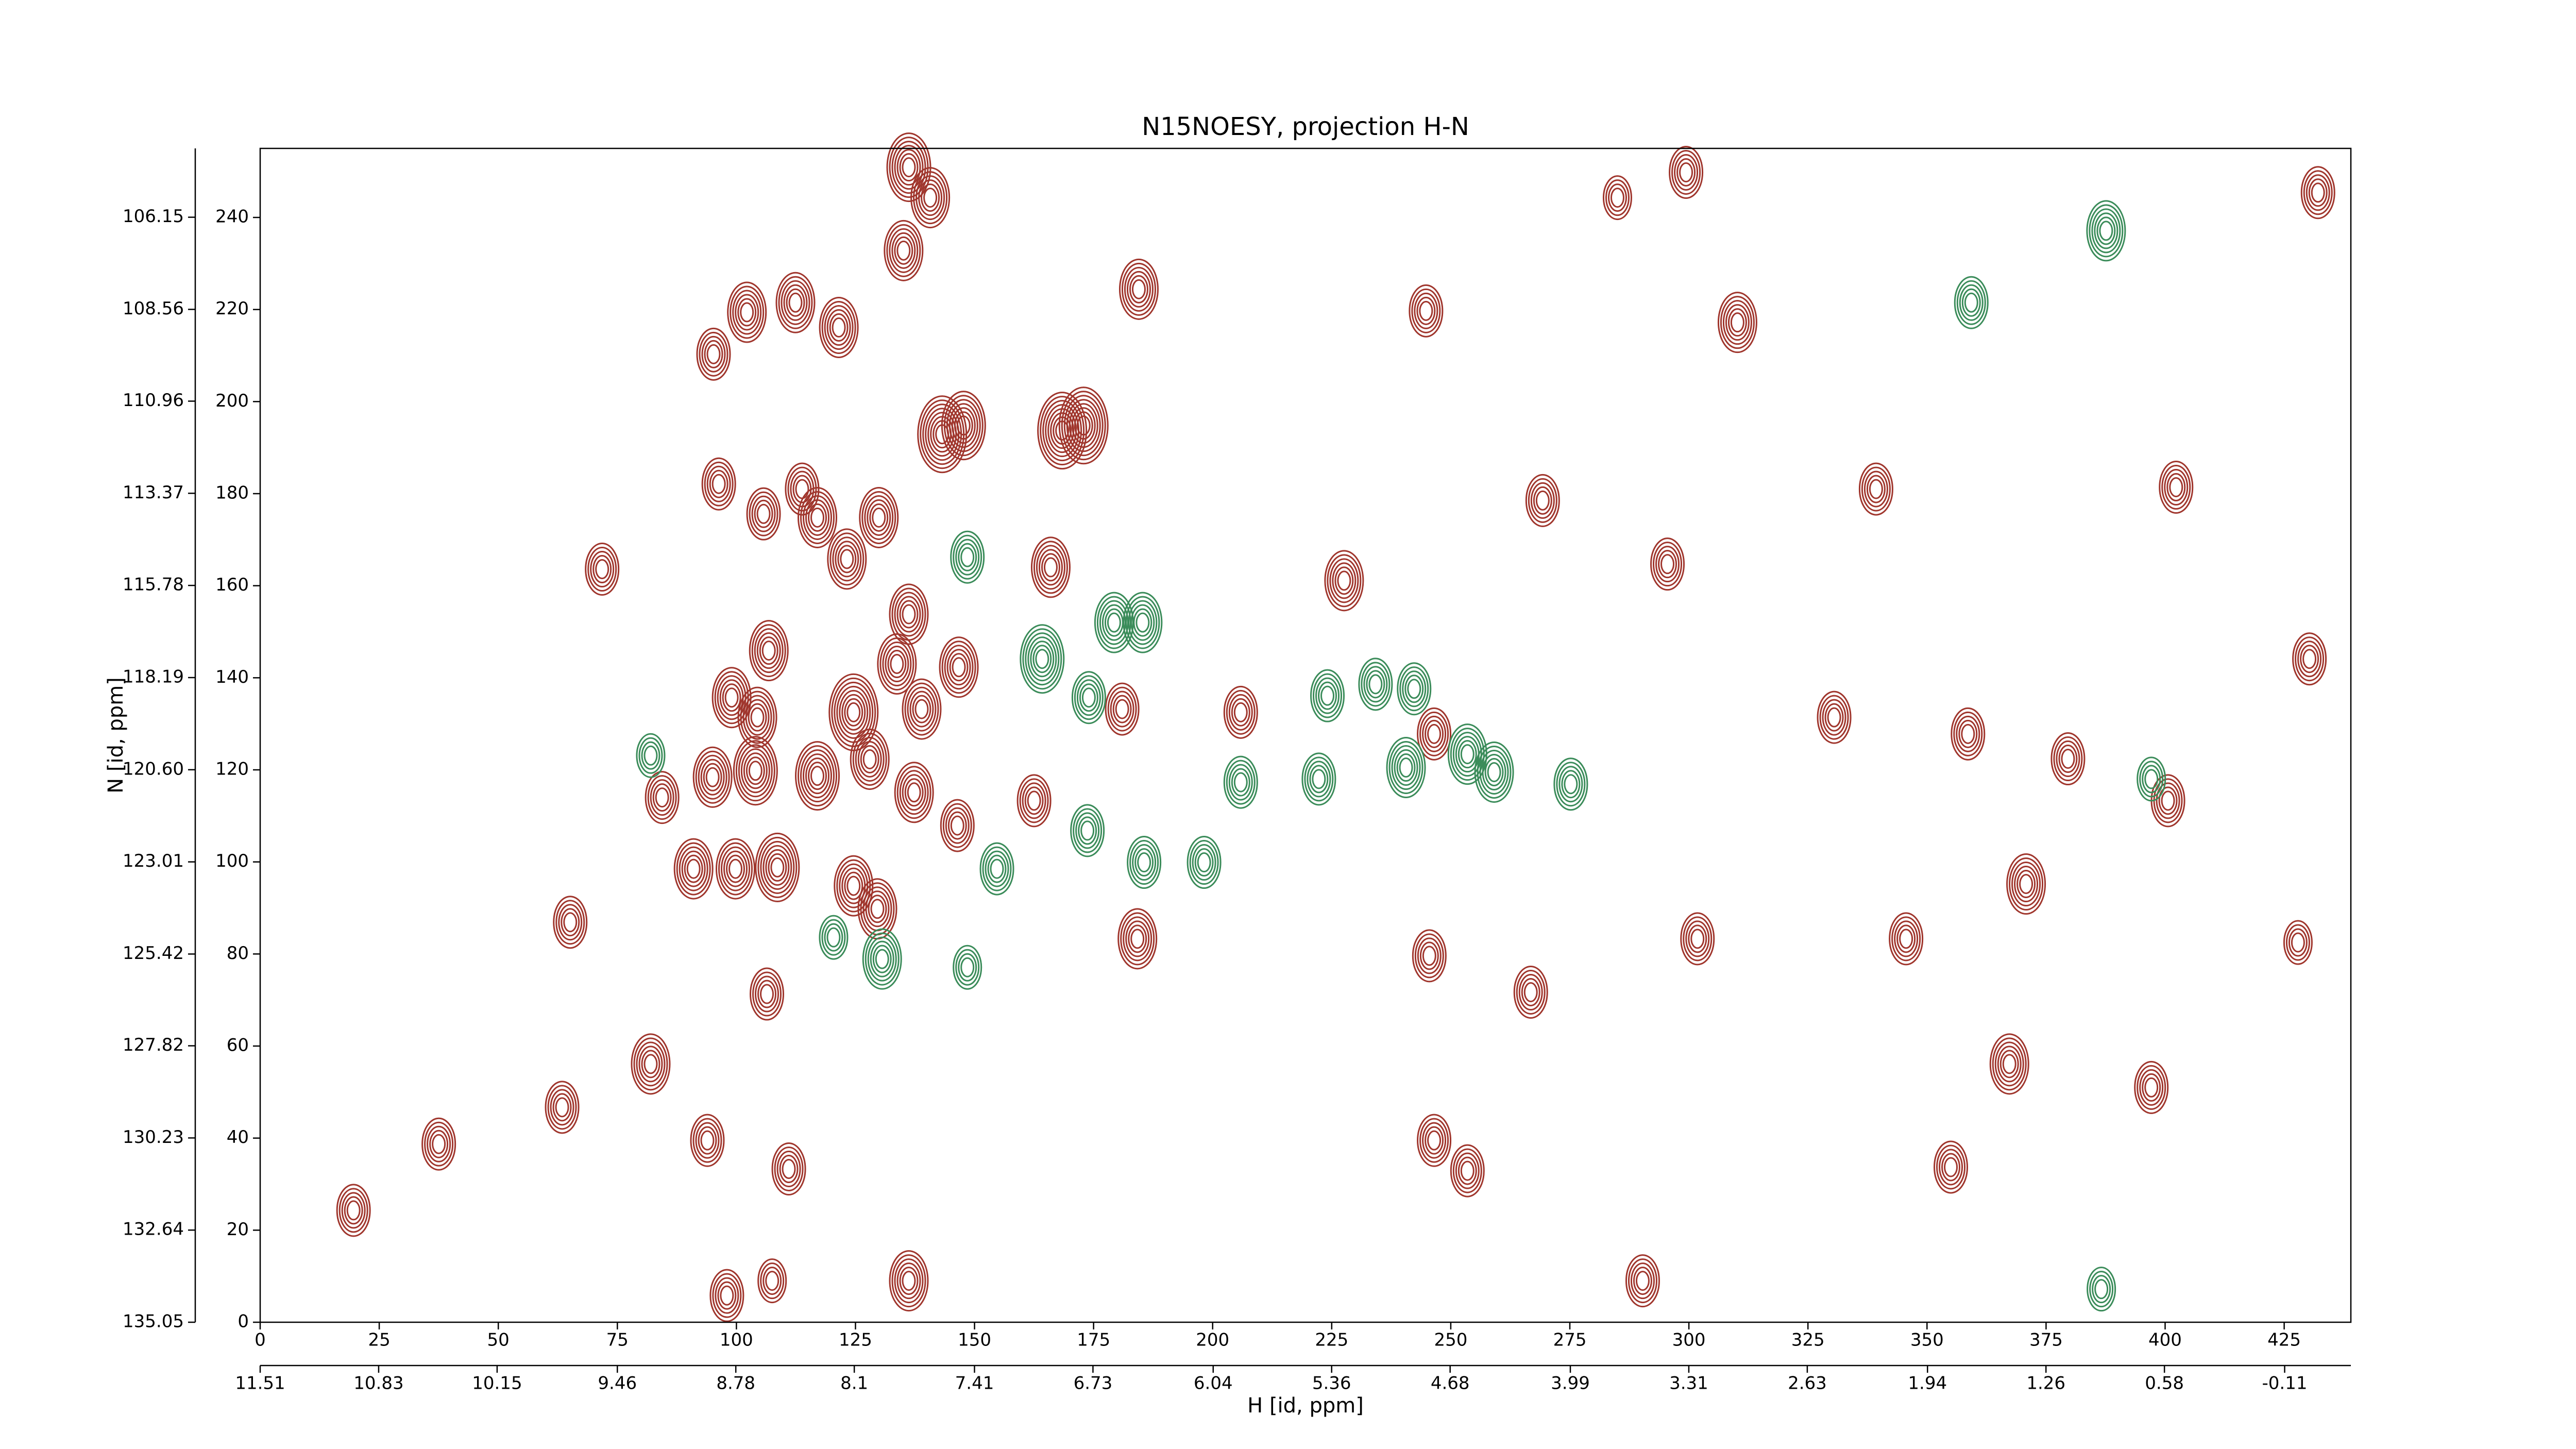 This screenshot has height=1449, width=2576. I want to click on x2-tick-label: 6.04, so click(1214, 1383).